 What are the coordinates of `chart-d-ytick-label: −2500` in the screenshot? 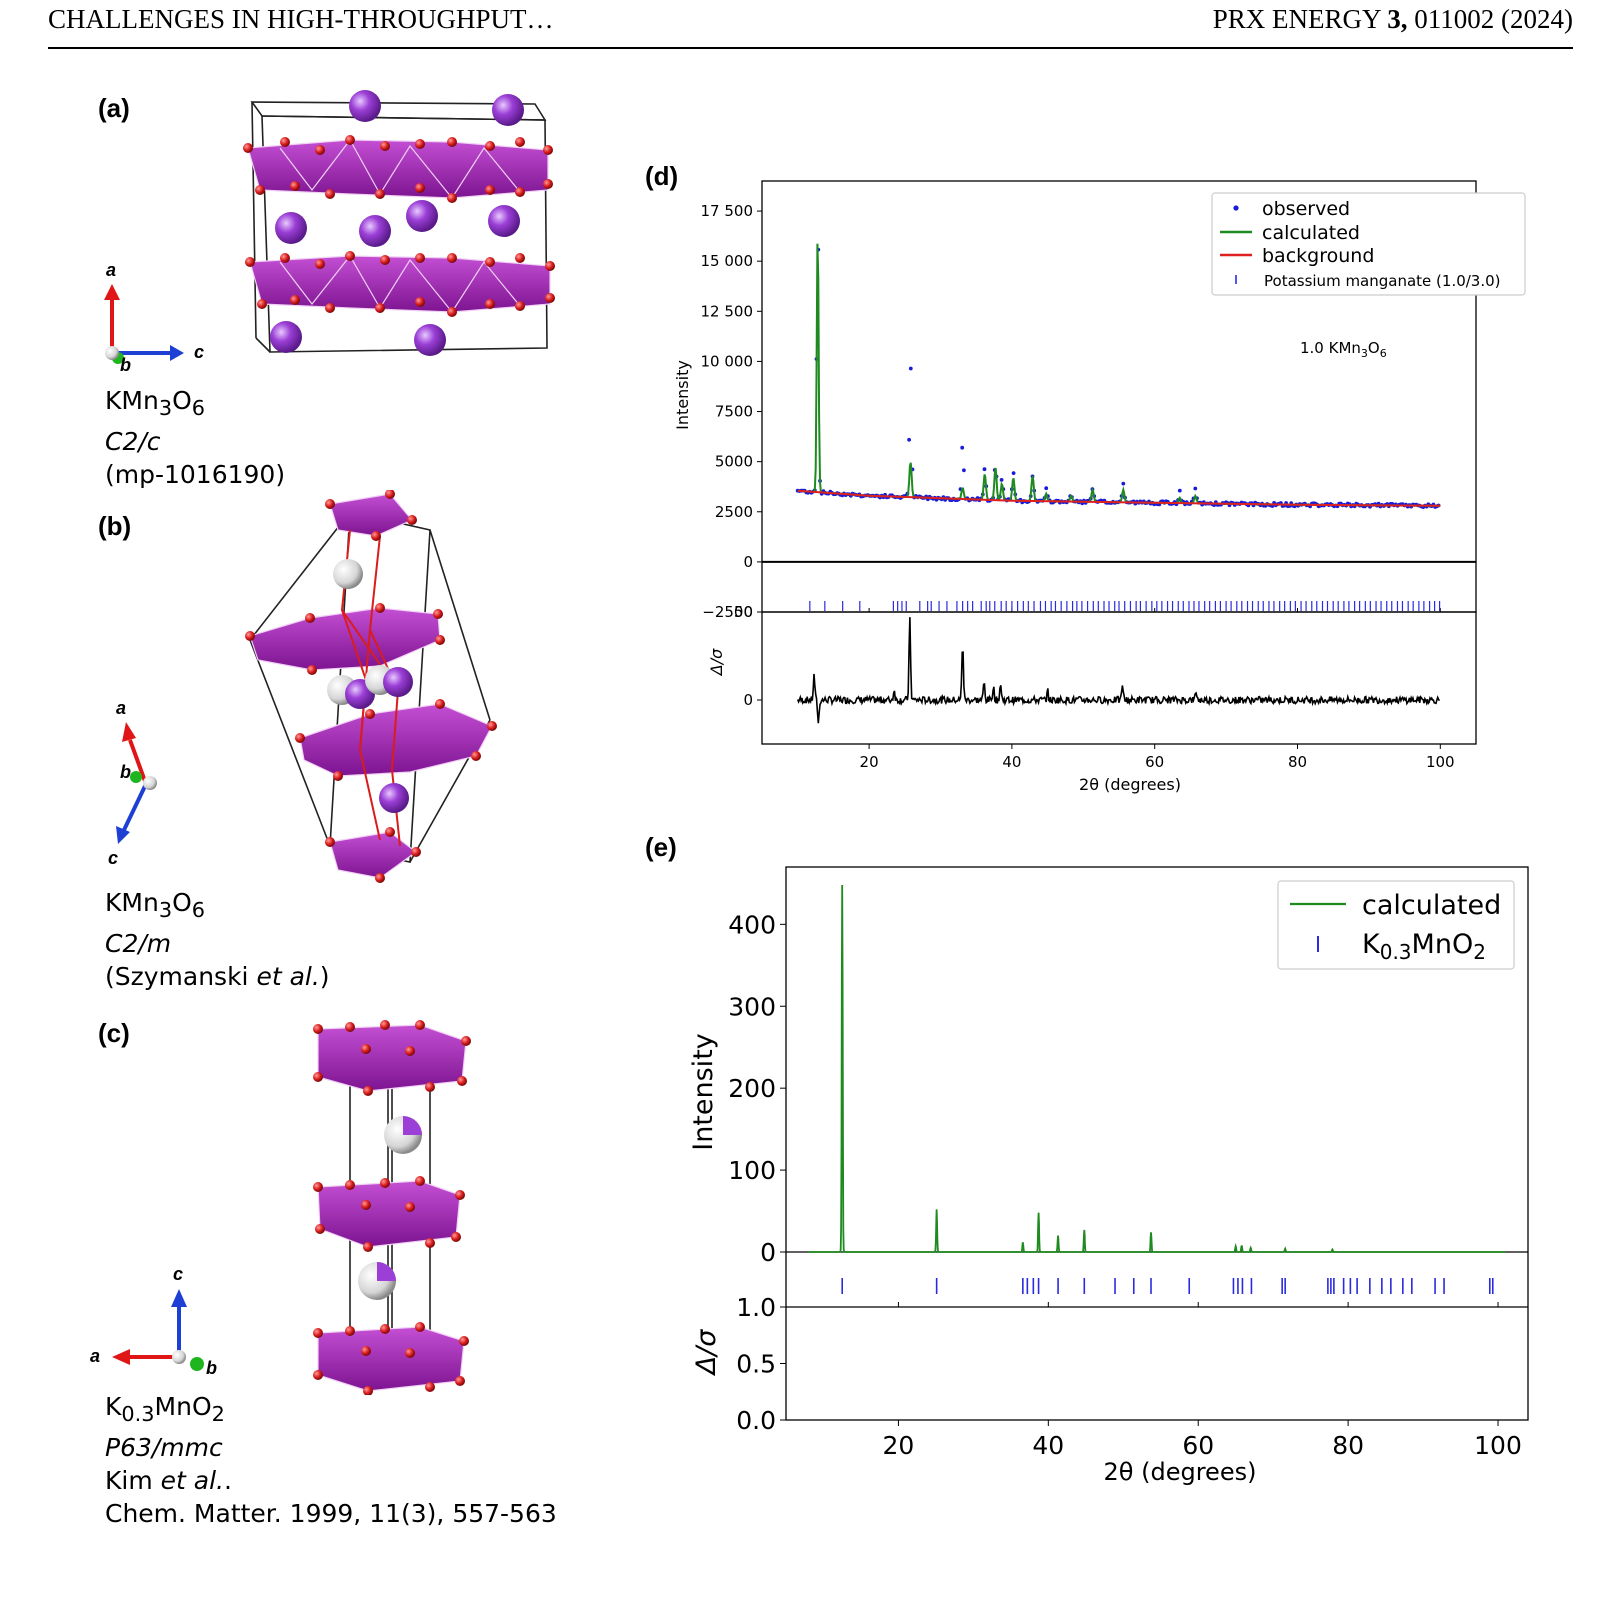 It's located at (727, 612).